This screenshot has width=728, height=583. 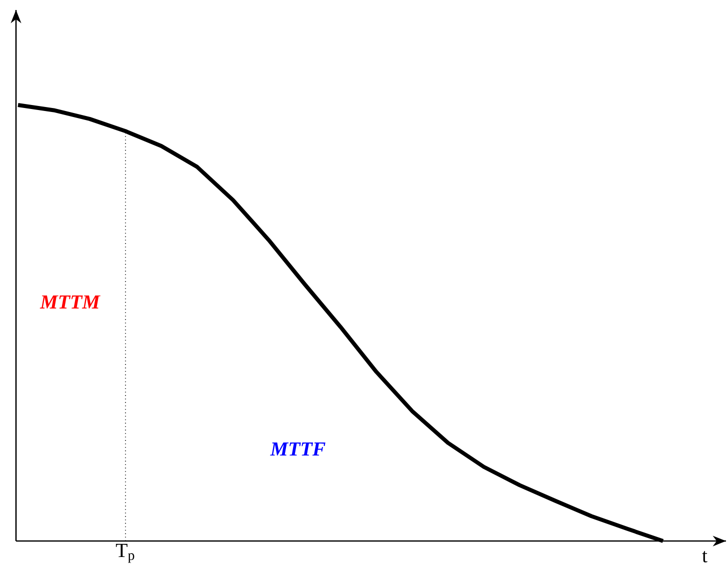 What do you see at coordinates (705, 556) in the screenshot?
I see `x-axis-title: t` at bounding box center [705, 556].